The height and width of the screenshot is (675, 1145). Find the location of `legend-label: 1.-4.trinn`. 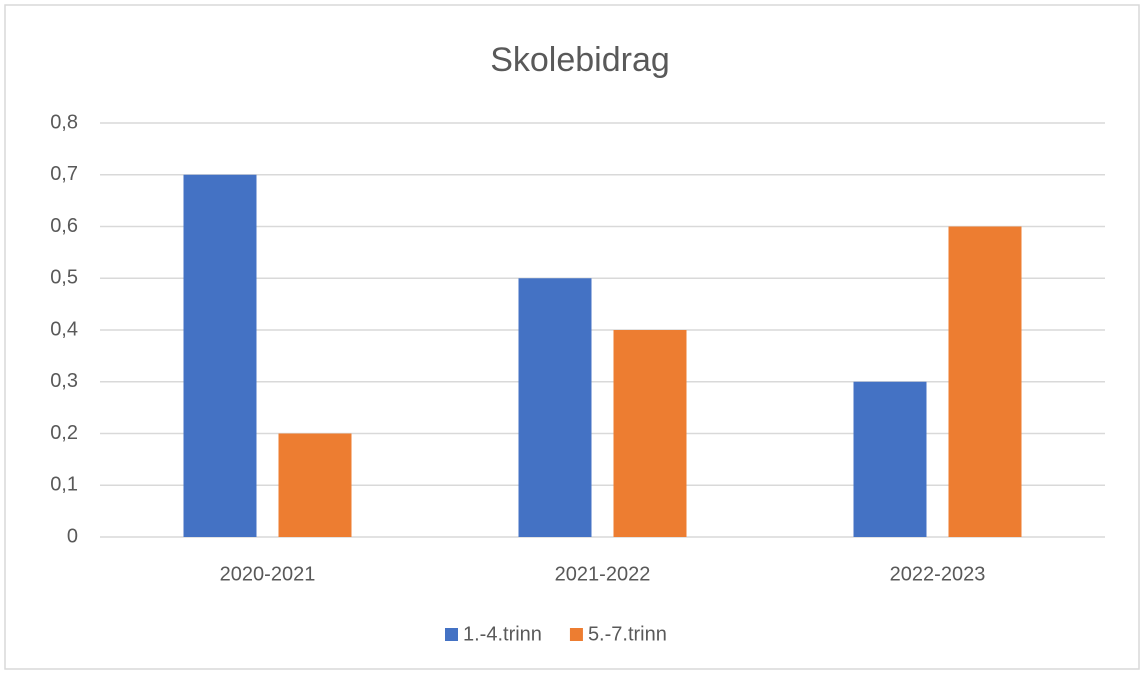

legend-label: 1.-4.trinn is located at coordinates (502, 634).